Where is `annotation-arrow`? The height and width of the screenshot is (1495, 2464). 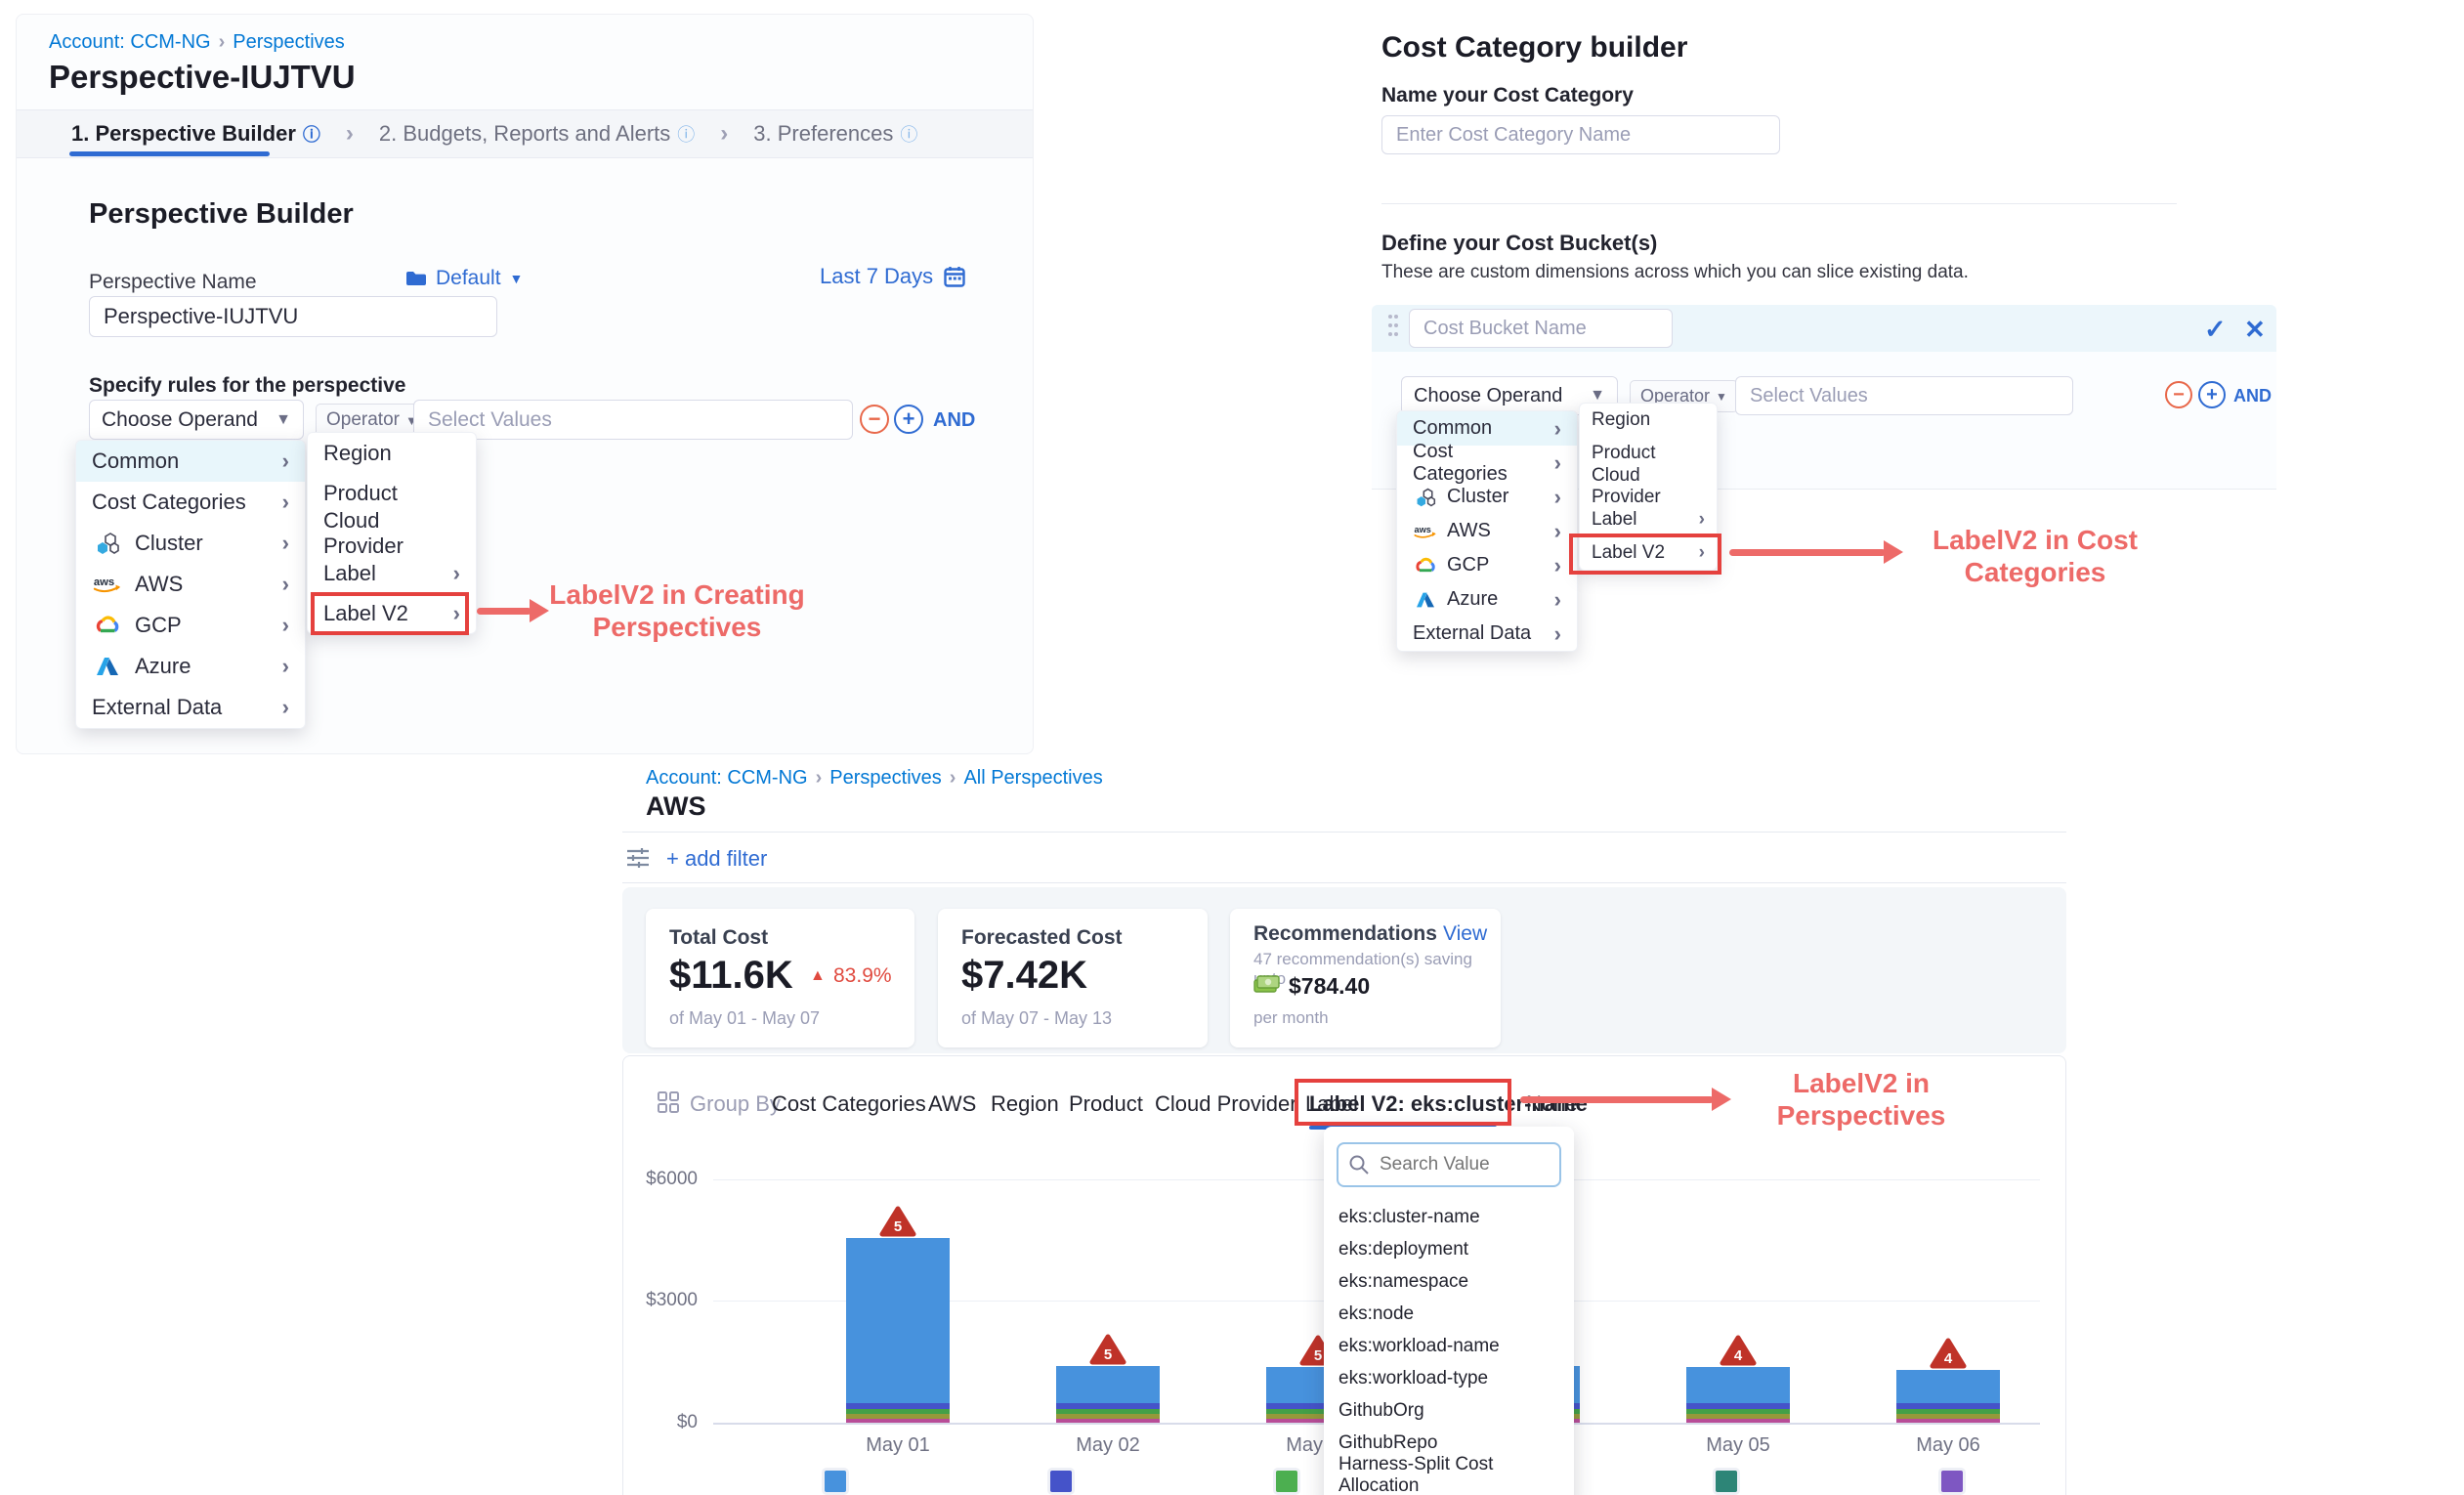
annotation-arrow is located at coordinates (1625, 1099).